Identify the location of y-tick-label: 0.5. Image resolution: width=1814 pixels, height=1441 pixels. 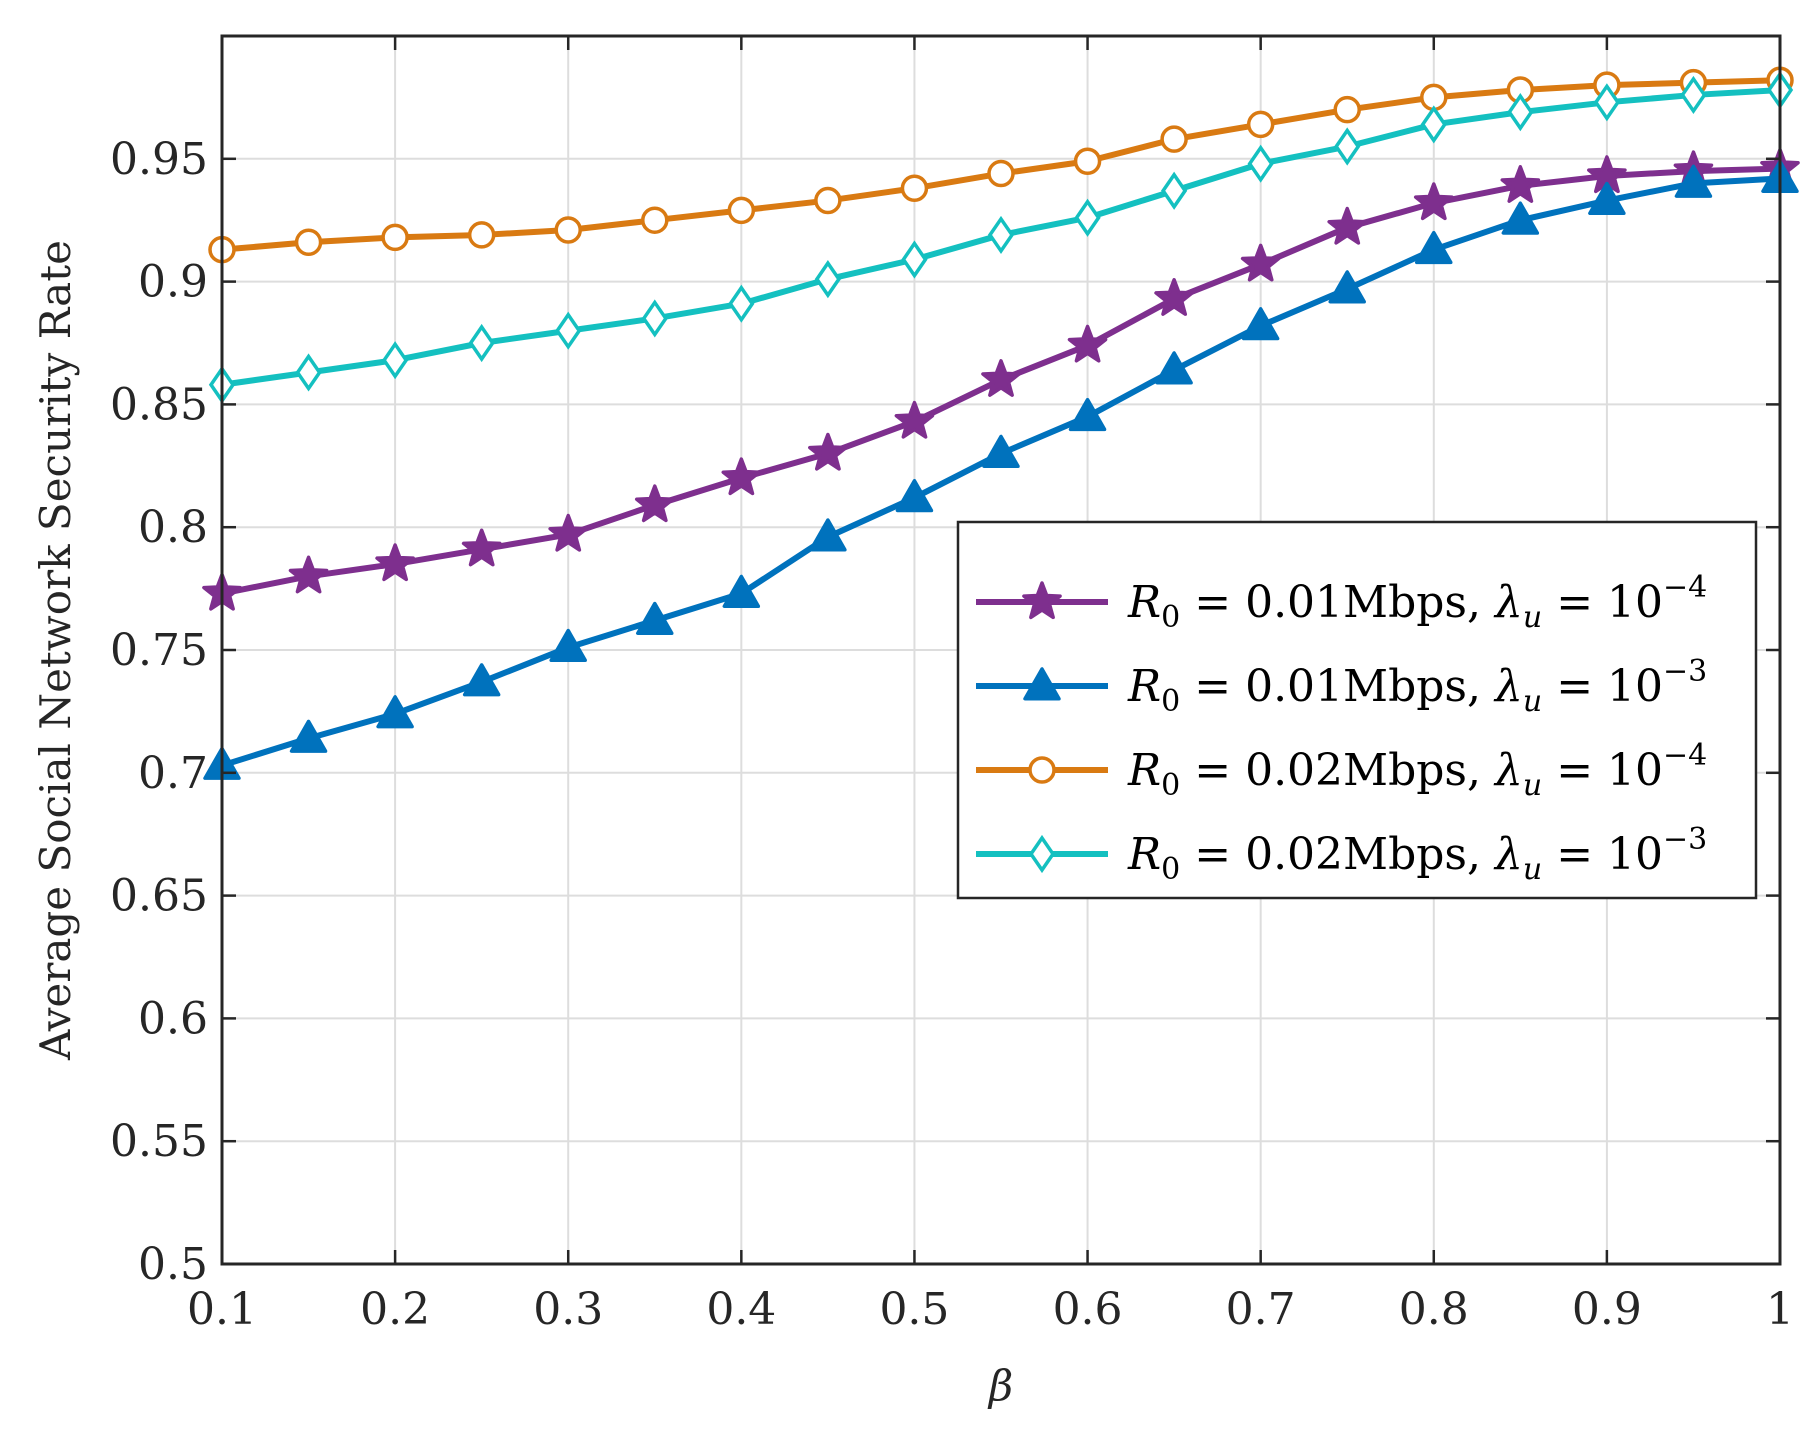
(173, 1264).